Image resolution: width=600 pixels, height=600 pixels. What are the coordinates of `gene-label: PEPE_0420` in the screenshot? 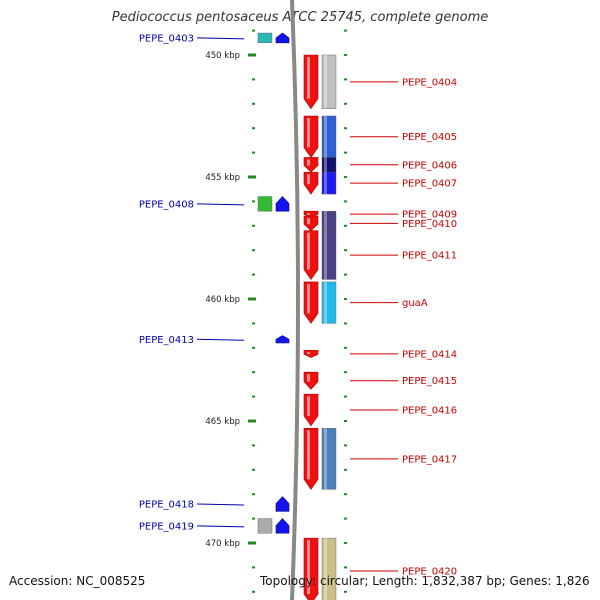 It's located at (429, 572).